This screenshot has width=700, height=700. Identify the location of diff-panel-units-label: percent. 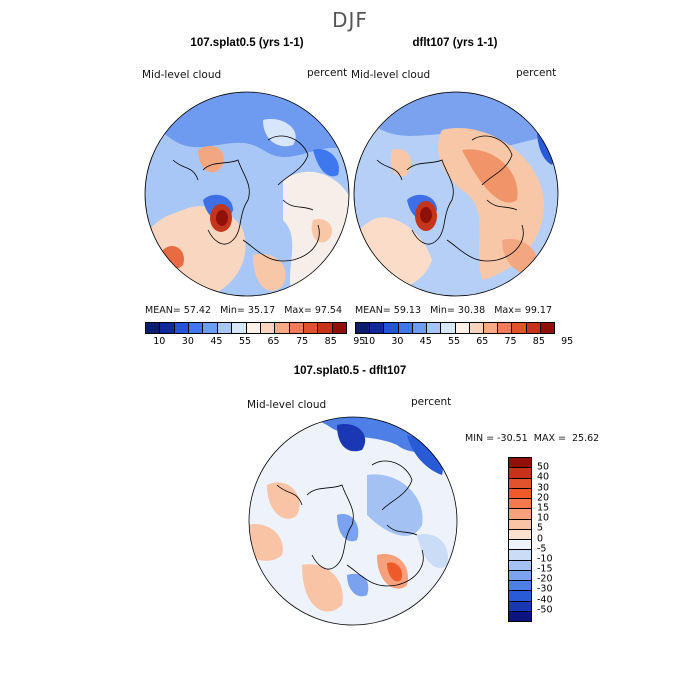
(431, 402).